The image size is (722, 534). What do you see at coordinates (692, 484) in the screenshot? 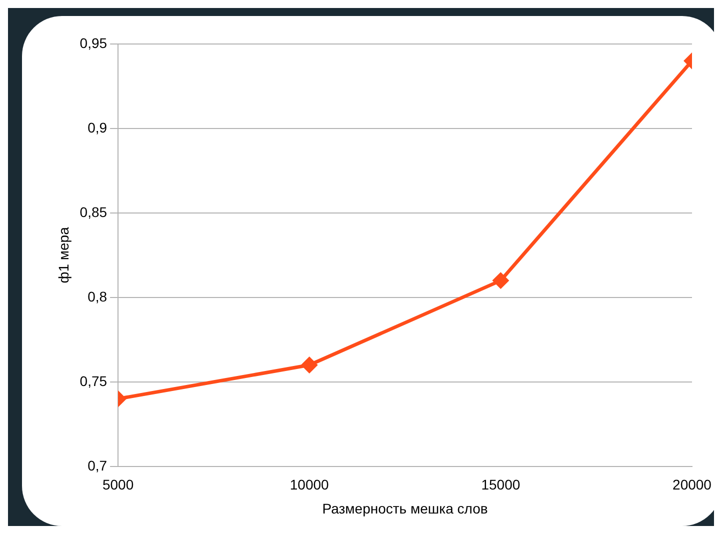
I see `x-tick-label: 20000` at bounding box center [692, 484].